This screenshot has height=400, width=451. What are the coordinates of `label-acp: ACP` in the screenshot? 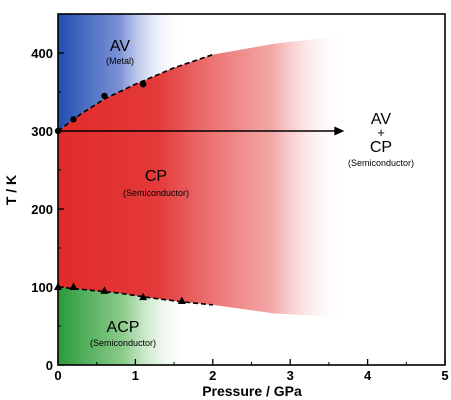 It's located at (123, 327).